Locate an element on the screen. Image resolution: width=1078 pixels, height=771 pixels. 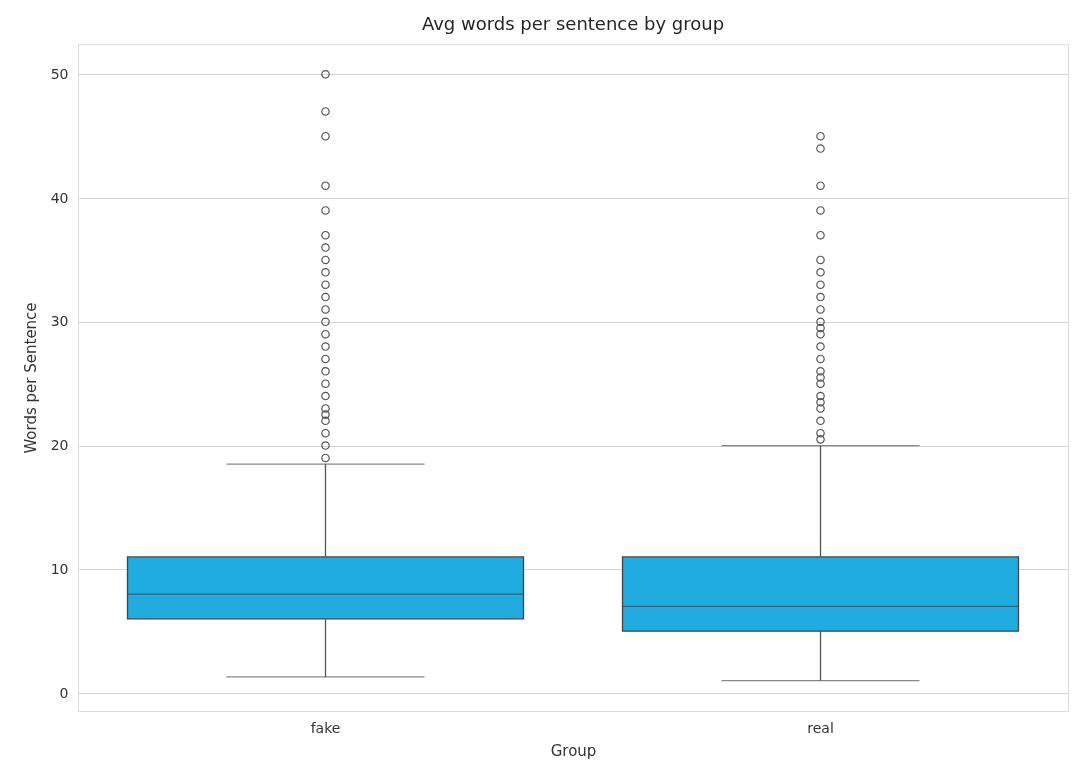
x-tick-label: real is located at coordinates (820, 727).